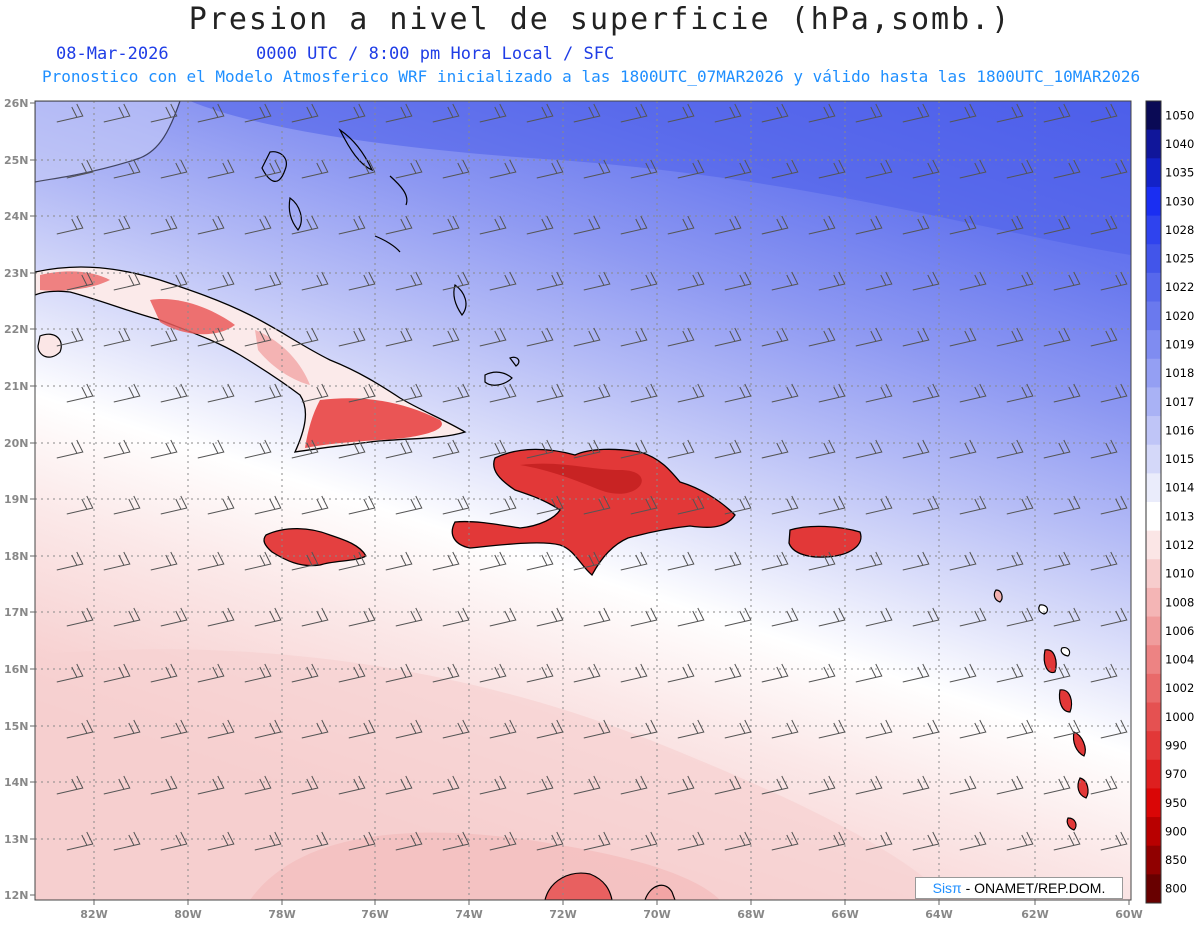 This screenshot has width=1200, height=931. What do you see at coordinates (844, 914) in the screenshot?
I see `lon-label: 66W` at bounding box center [844, 914].